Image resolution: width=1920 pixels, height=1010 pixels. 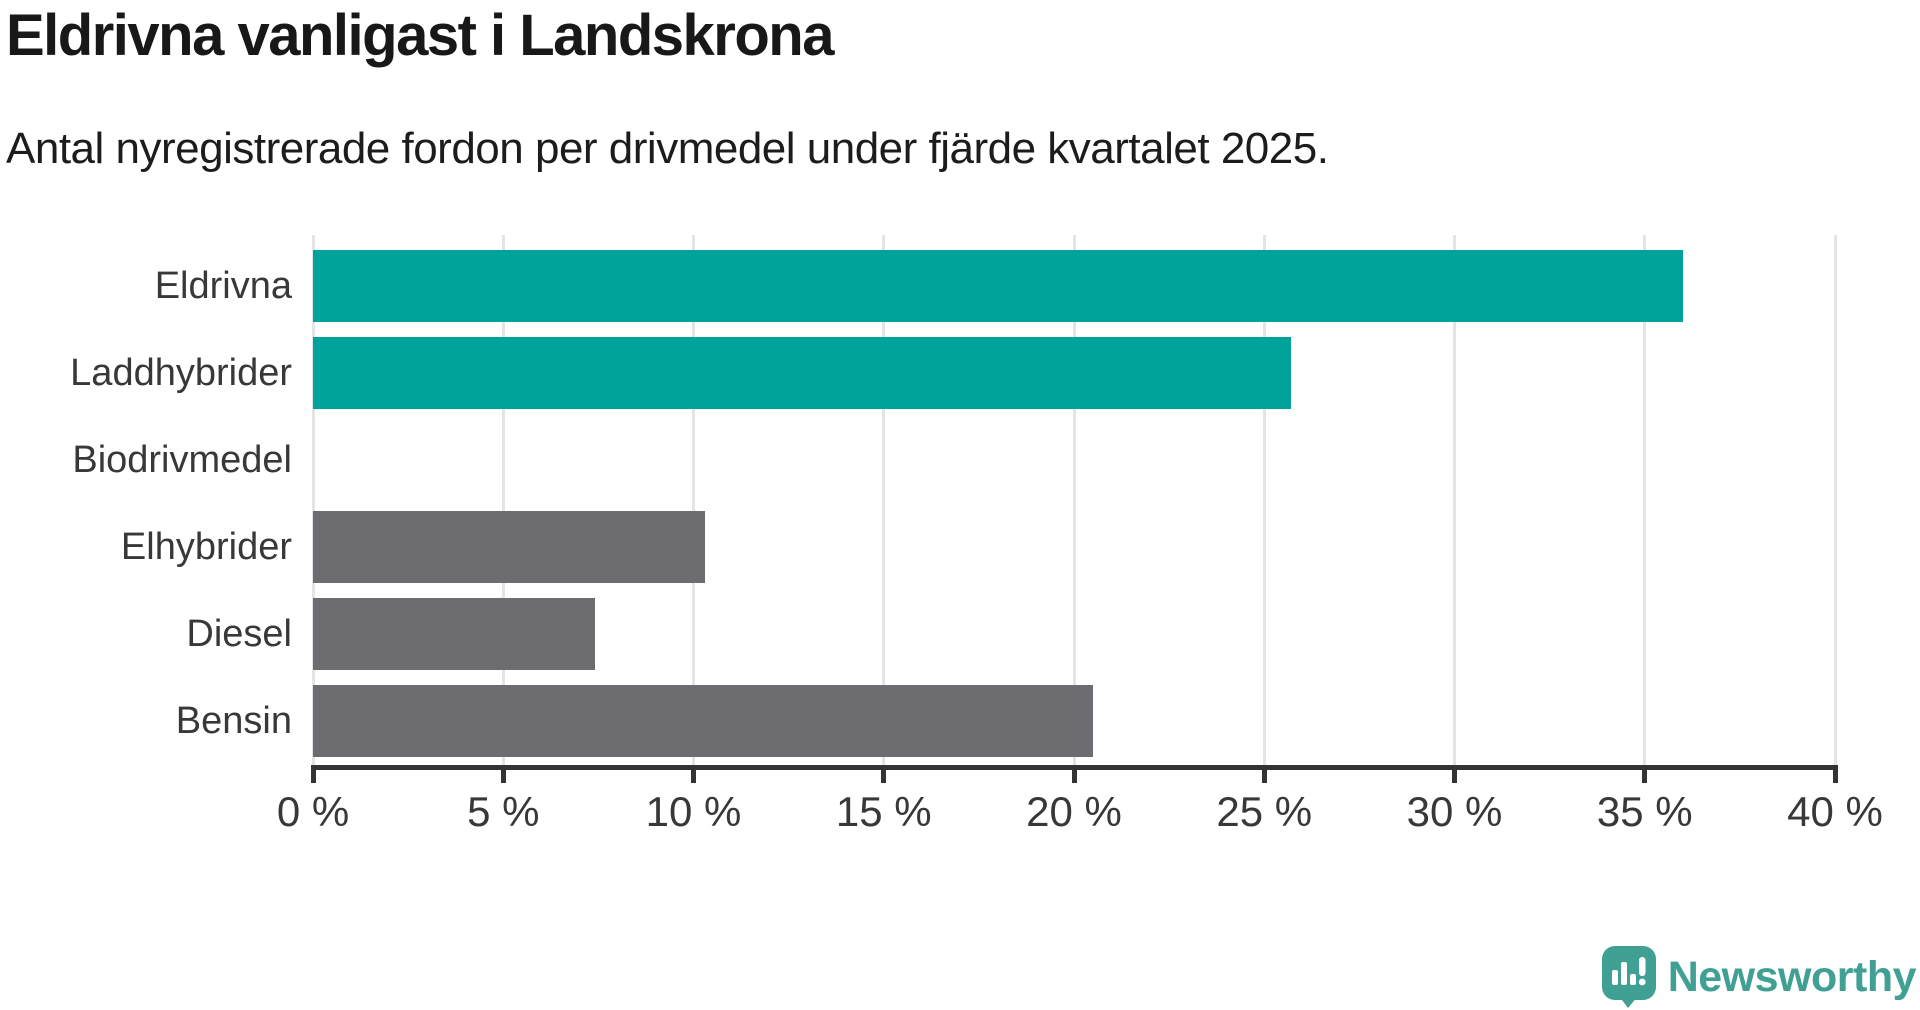 What do you see at coordinates (693, 811) in the screenshot?
I see `x-tick-label-10: 10 %` at bounding box center [693, 811].